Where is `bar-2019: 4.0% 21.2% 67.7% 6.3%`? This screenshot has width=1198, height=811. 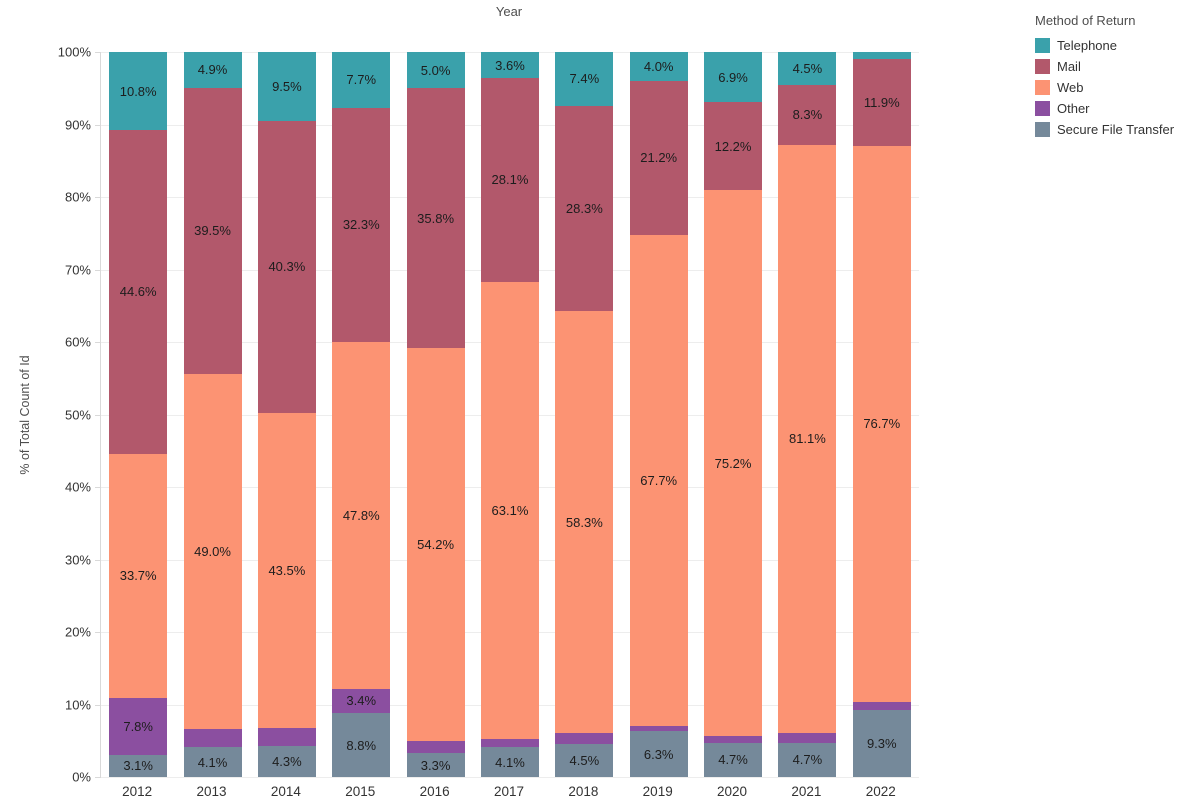 bar-2019: 4.0% 21.2% 67.7% 6.3% is located at coordinates (658, 414).